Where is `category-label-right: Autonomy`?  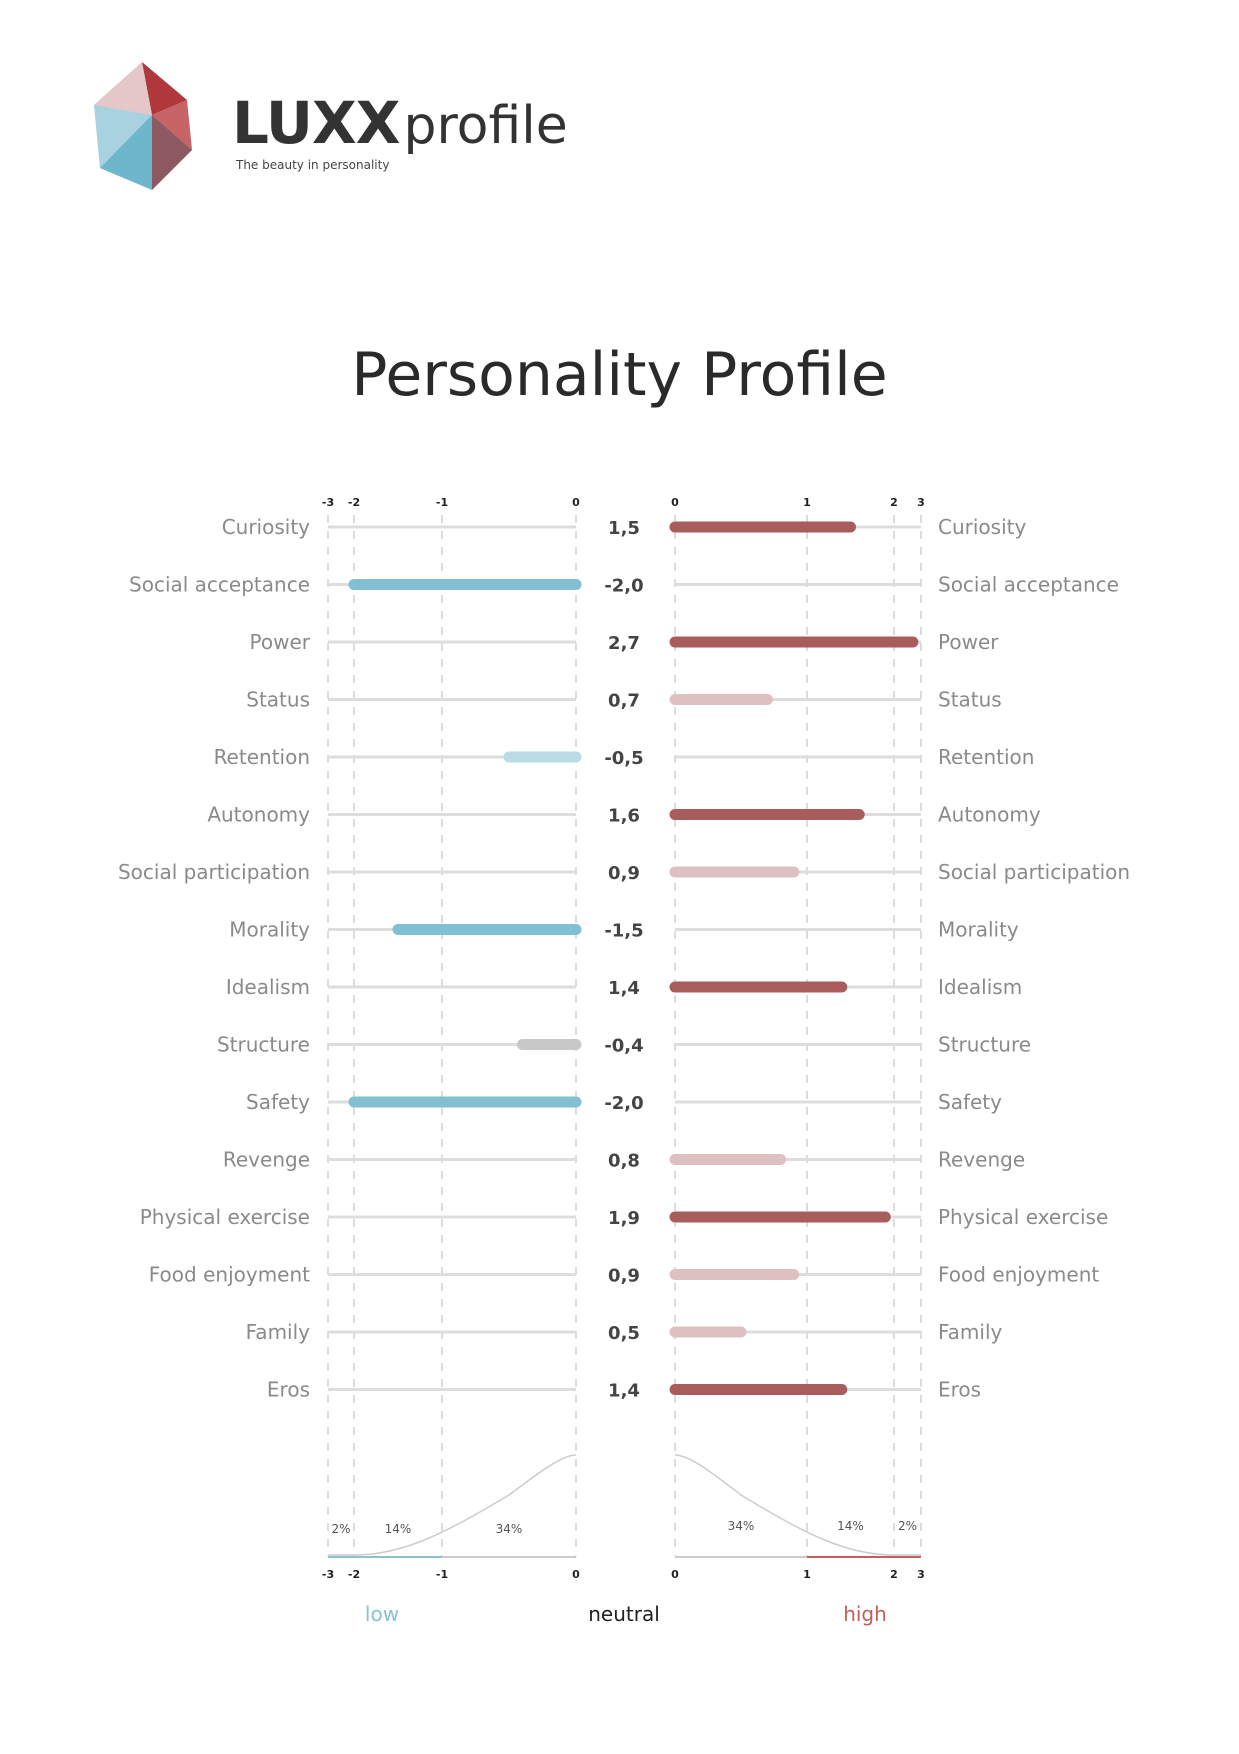
category-label-right: Autonomy is located at coordinates (989, 815).